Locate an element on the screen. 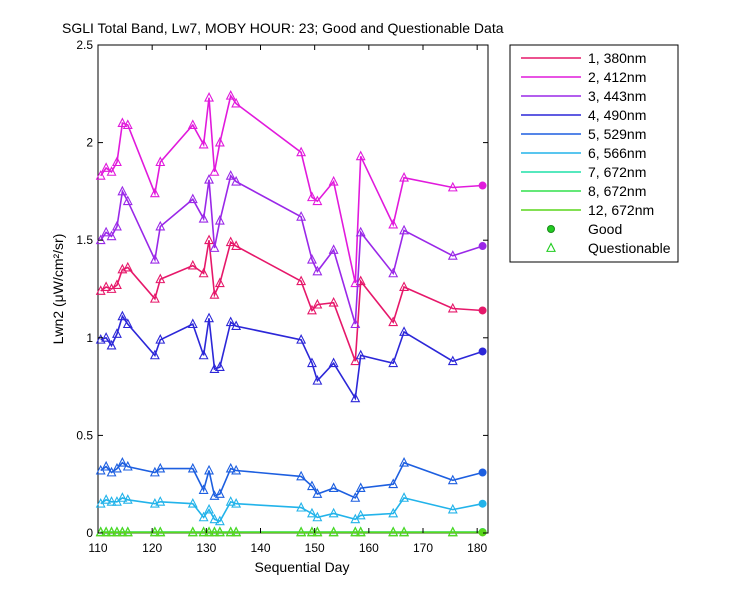 The width and height of the screenshot is (750, 600). y-tick-label: 2.5 is located at coordinates (84, 45).